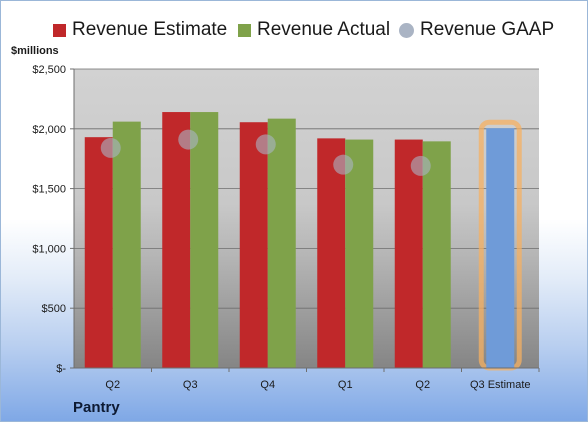  I want to click on y-tick-label: $1,000, so click(49, 249).